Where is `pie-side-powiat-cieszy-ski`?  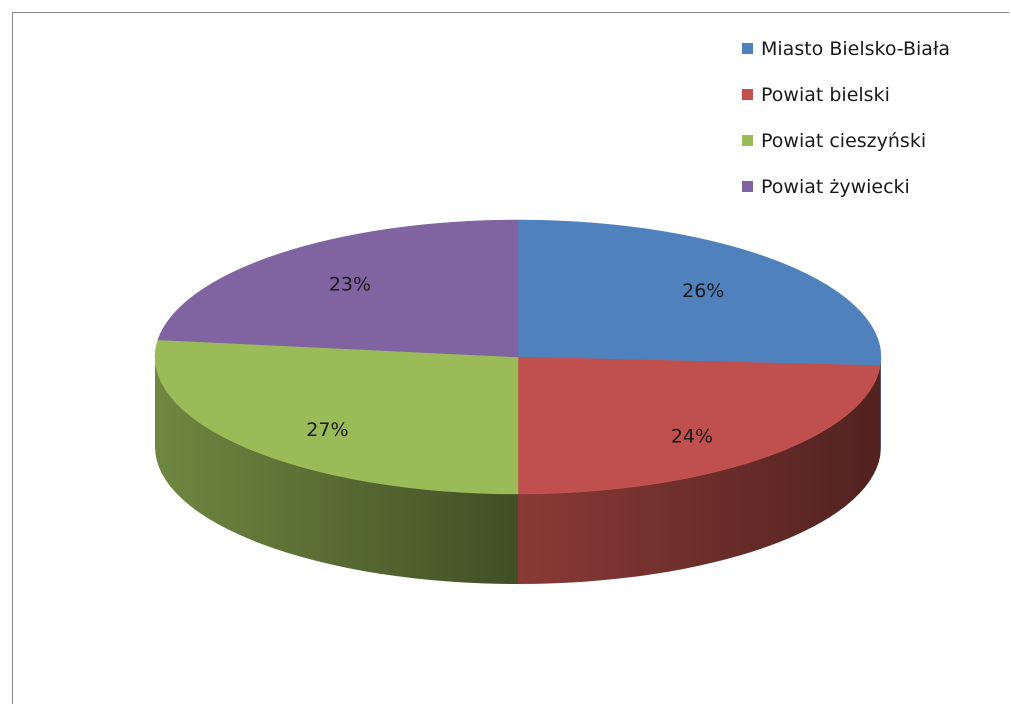
pie-side-powiat-cieszy-ski is located at coordinates (336, 470).